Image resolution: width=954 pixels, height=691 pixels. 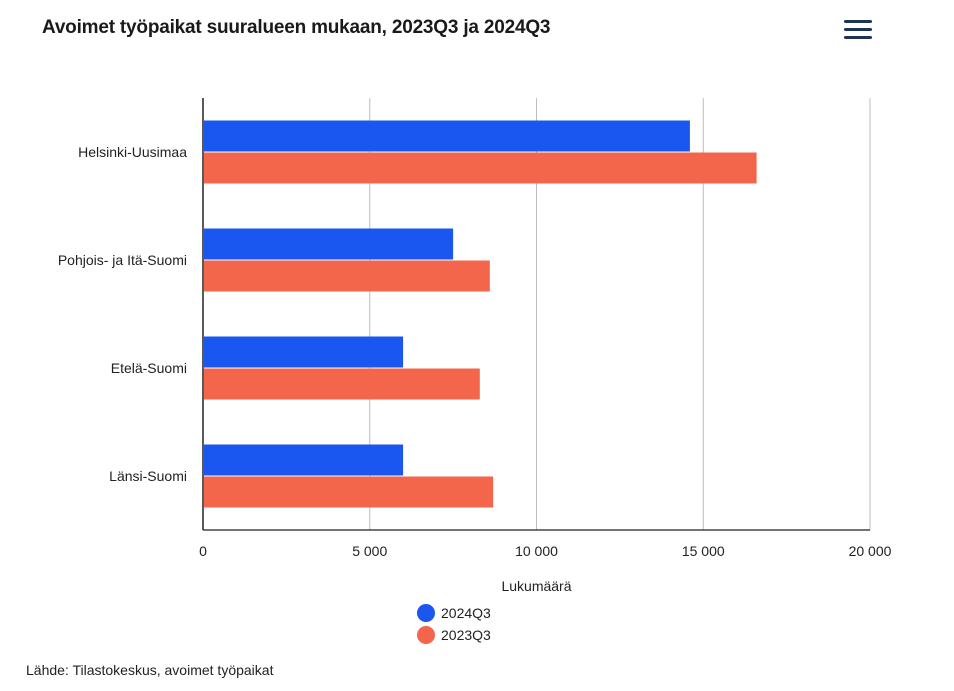 What do you see at coordinates (703, 551) in the screenshot?
I see `x-tick-label: 15 000` at bounding box center [703, 551].